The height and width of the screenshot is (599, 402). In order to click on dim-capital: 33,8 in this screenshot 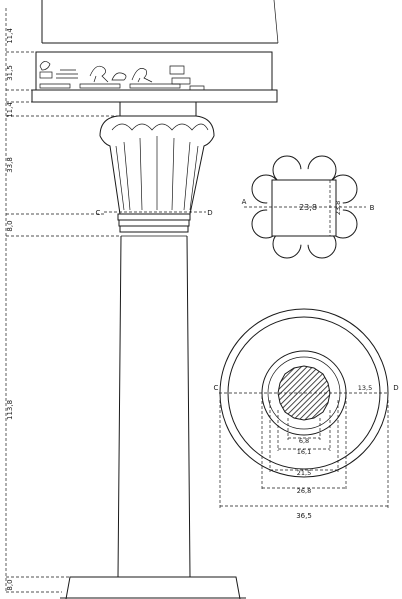, I will do `click(10, 165)`.